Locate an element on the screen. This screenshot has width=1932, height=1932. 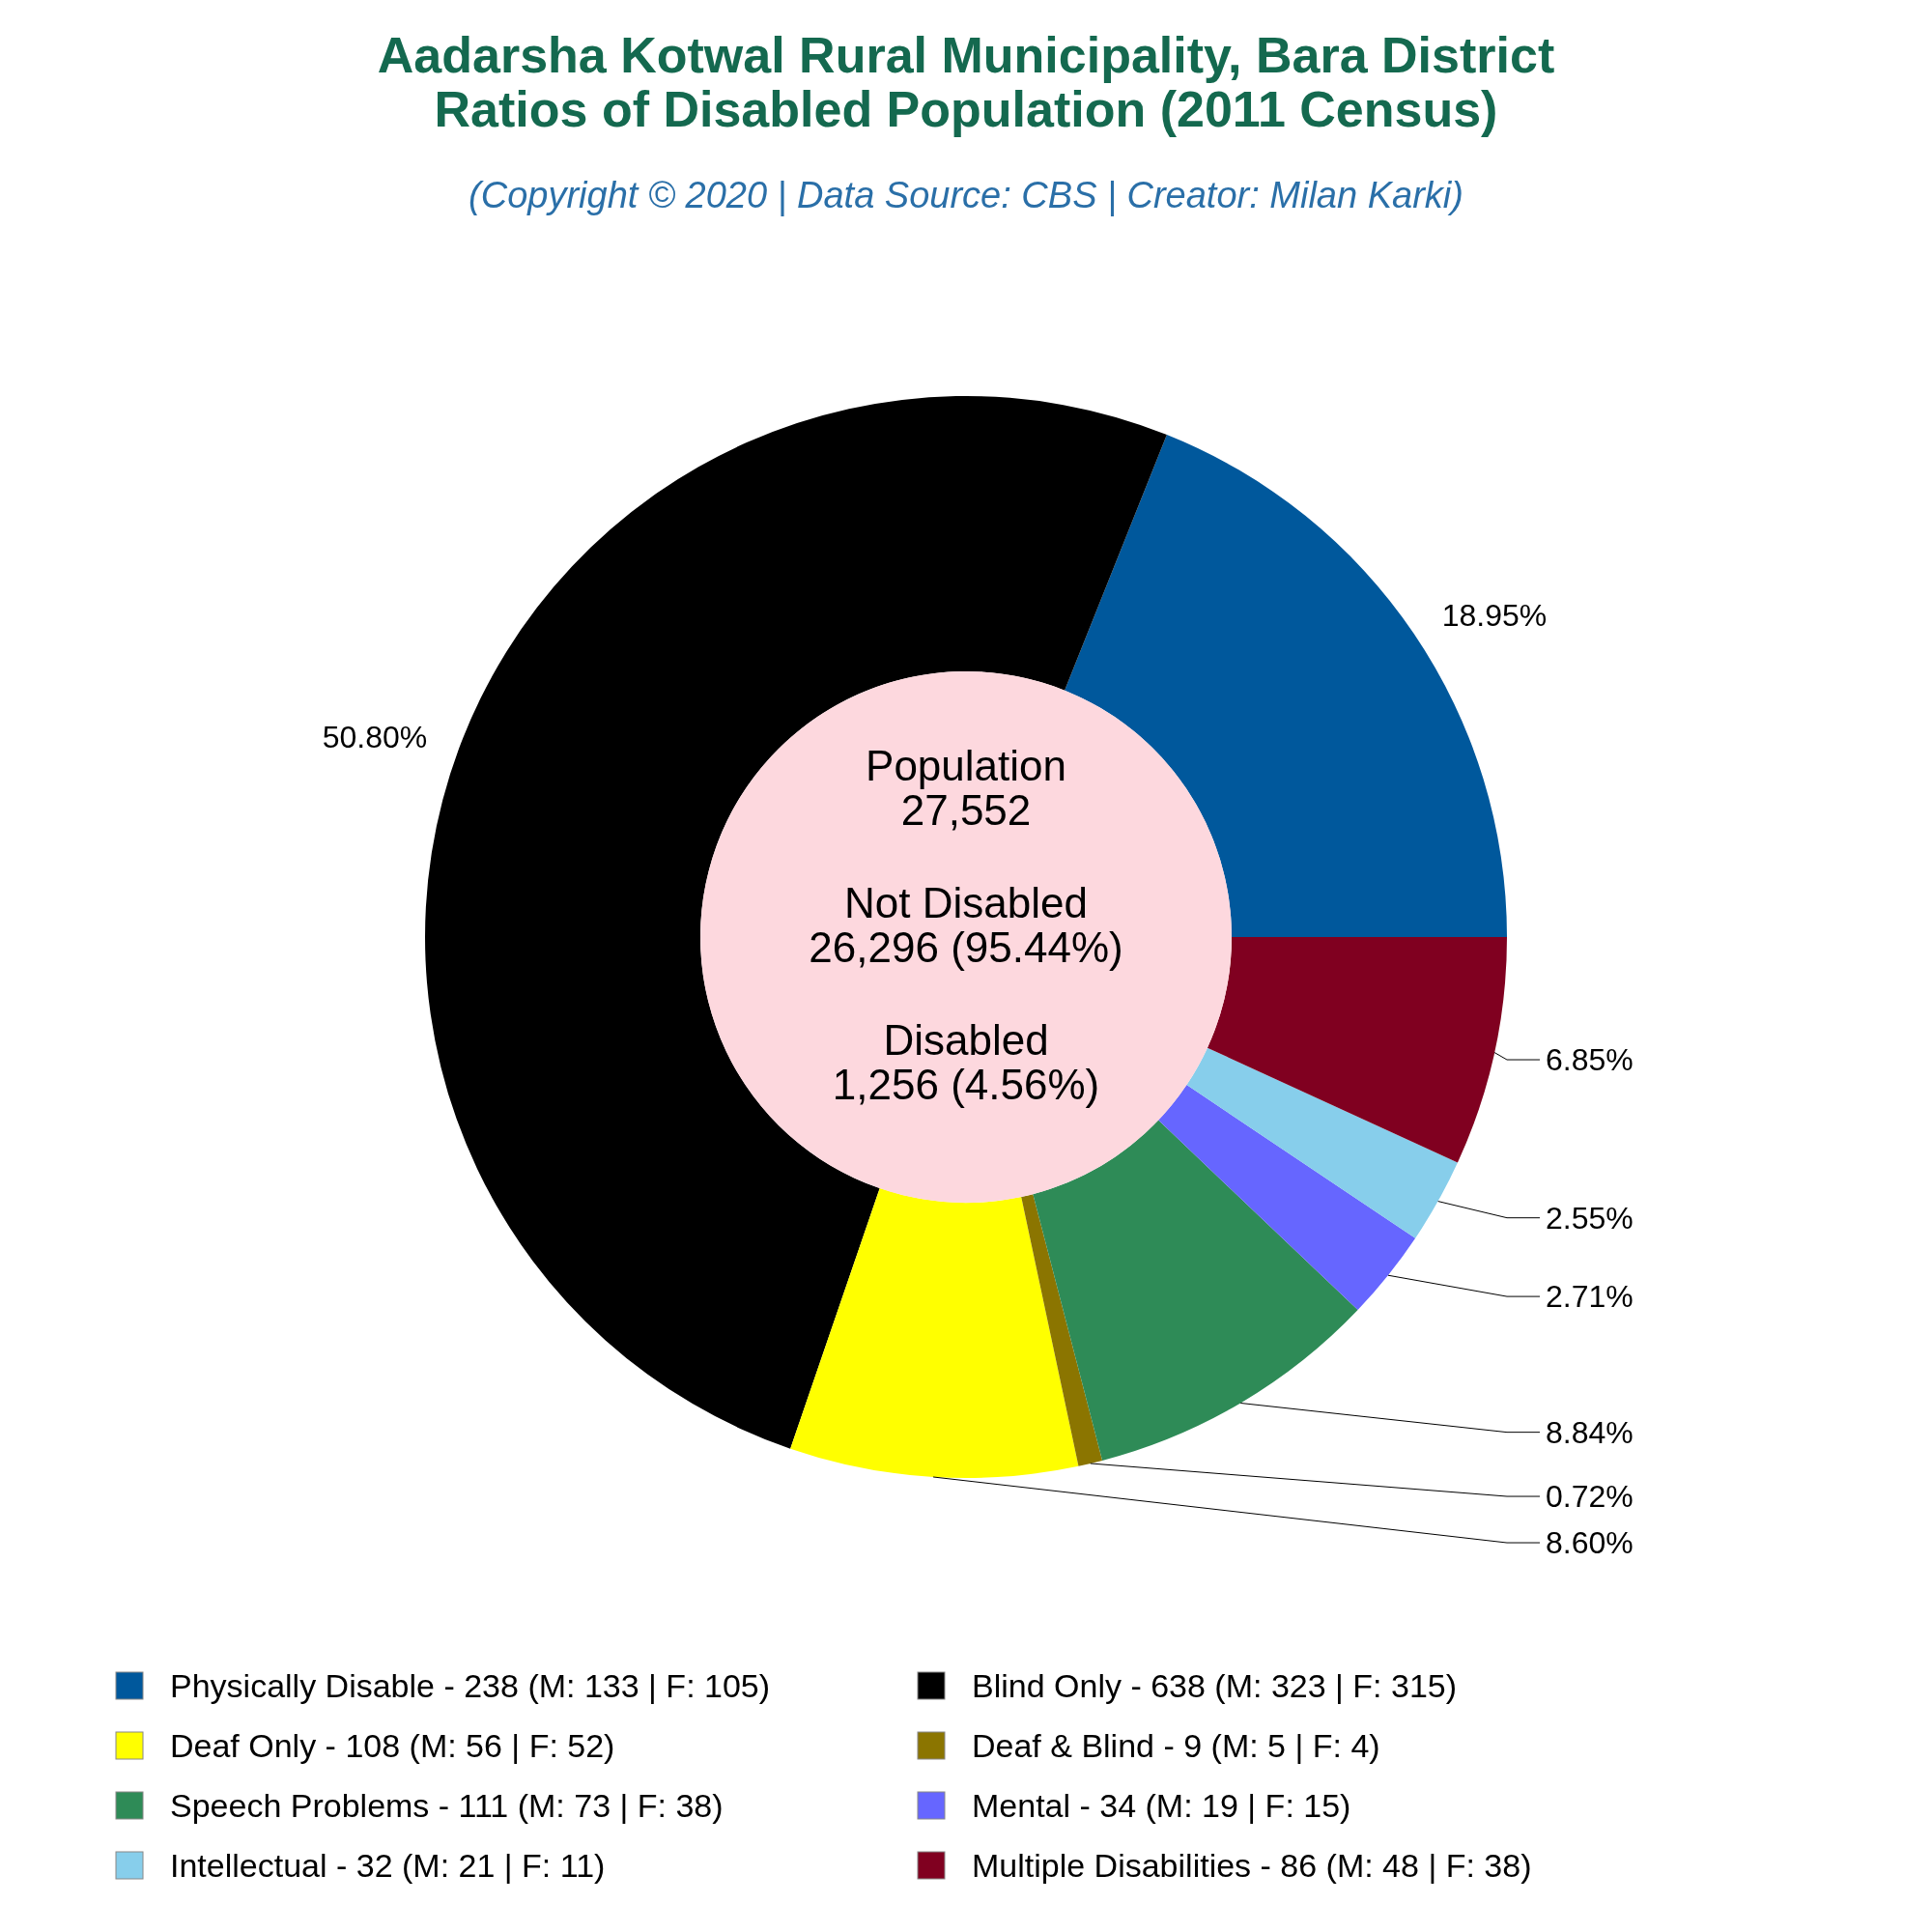
text: Disabled 1,256 (4.56%) is located at coordinates (966, 1062).